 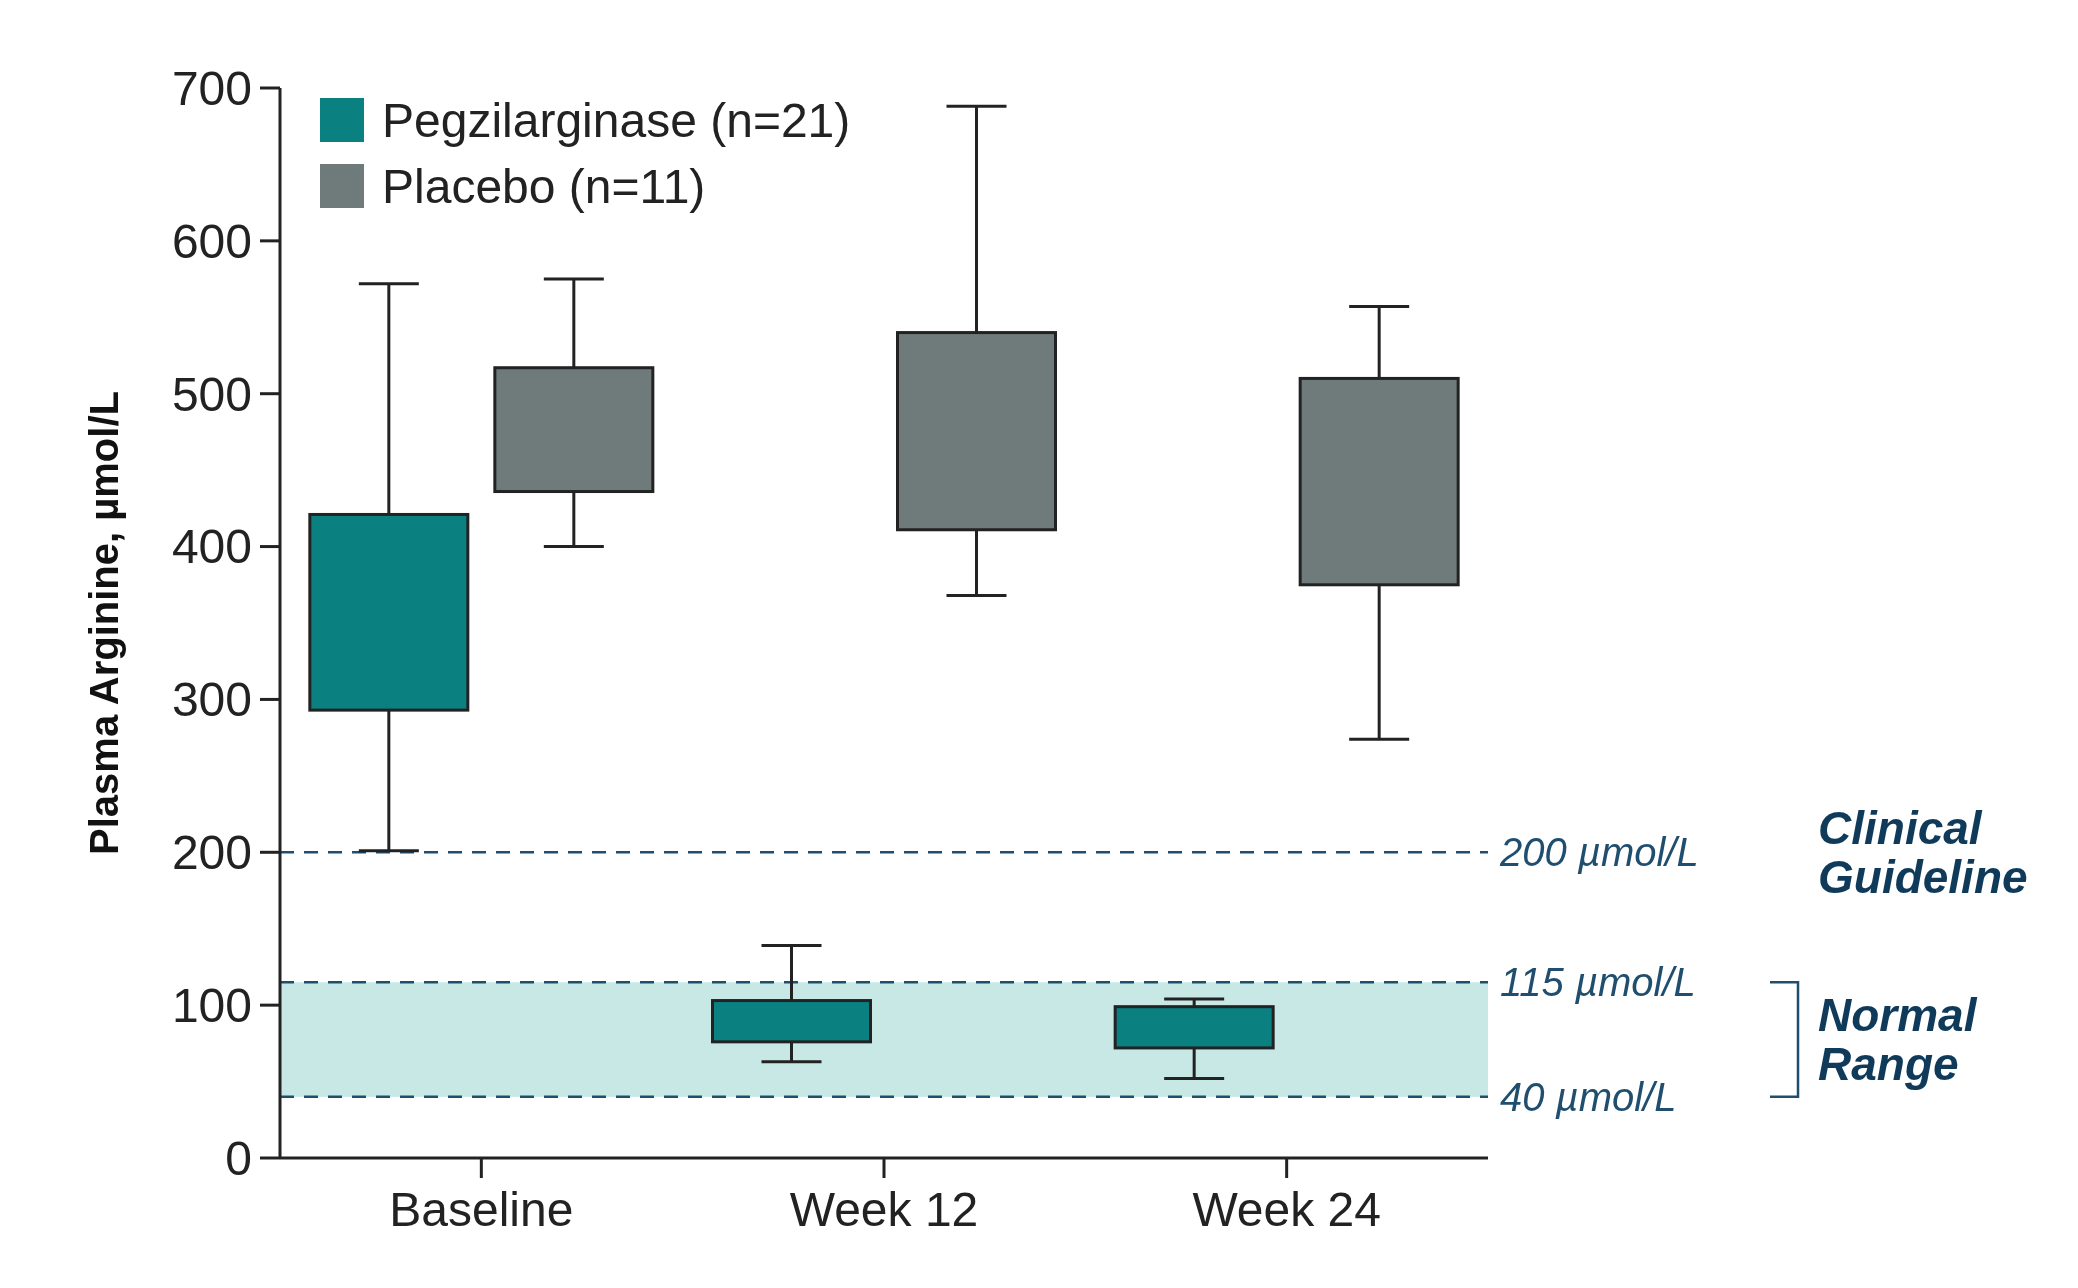 What do you see at coordinates (1588, 1096) in the screenshot?
I see `ref-line-label: 40 µmol/L` at bounding box center [1588, 1096].